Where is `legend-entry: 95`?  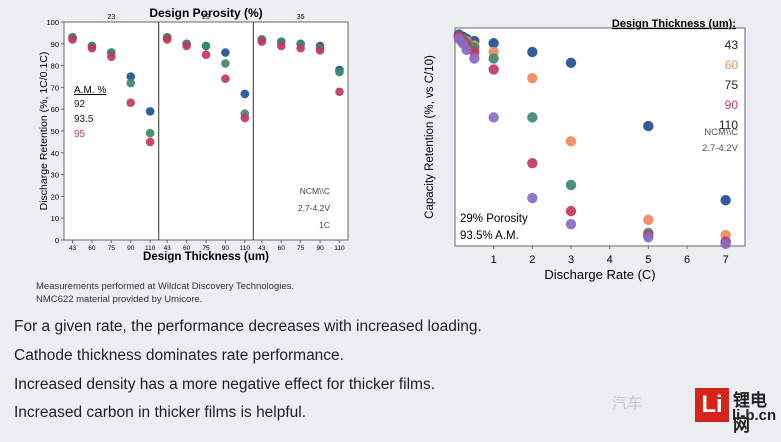 legend-entry: 95 is located at coordinates (80, 134).